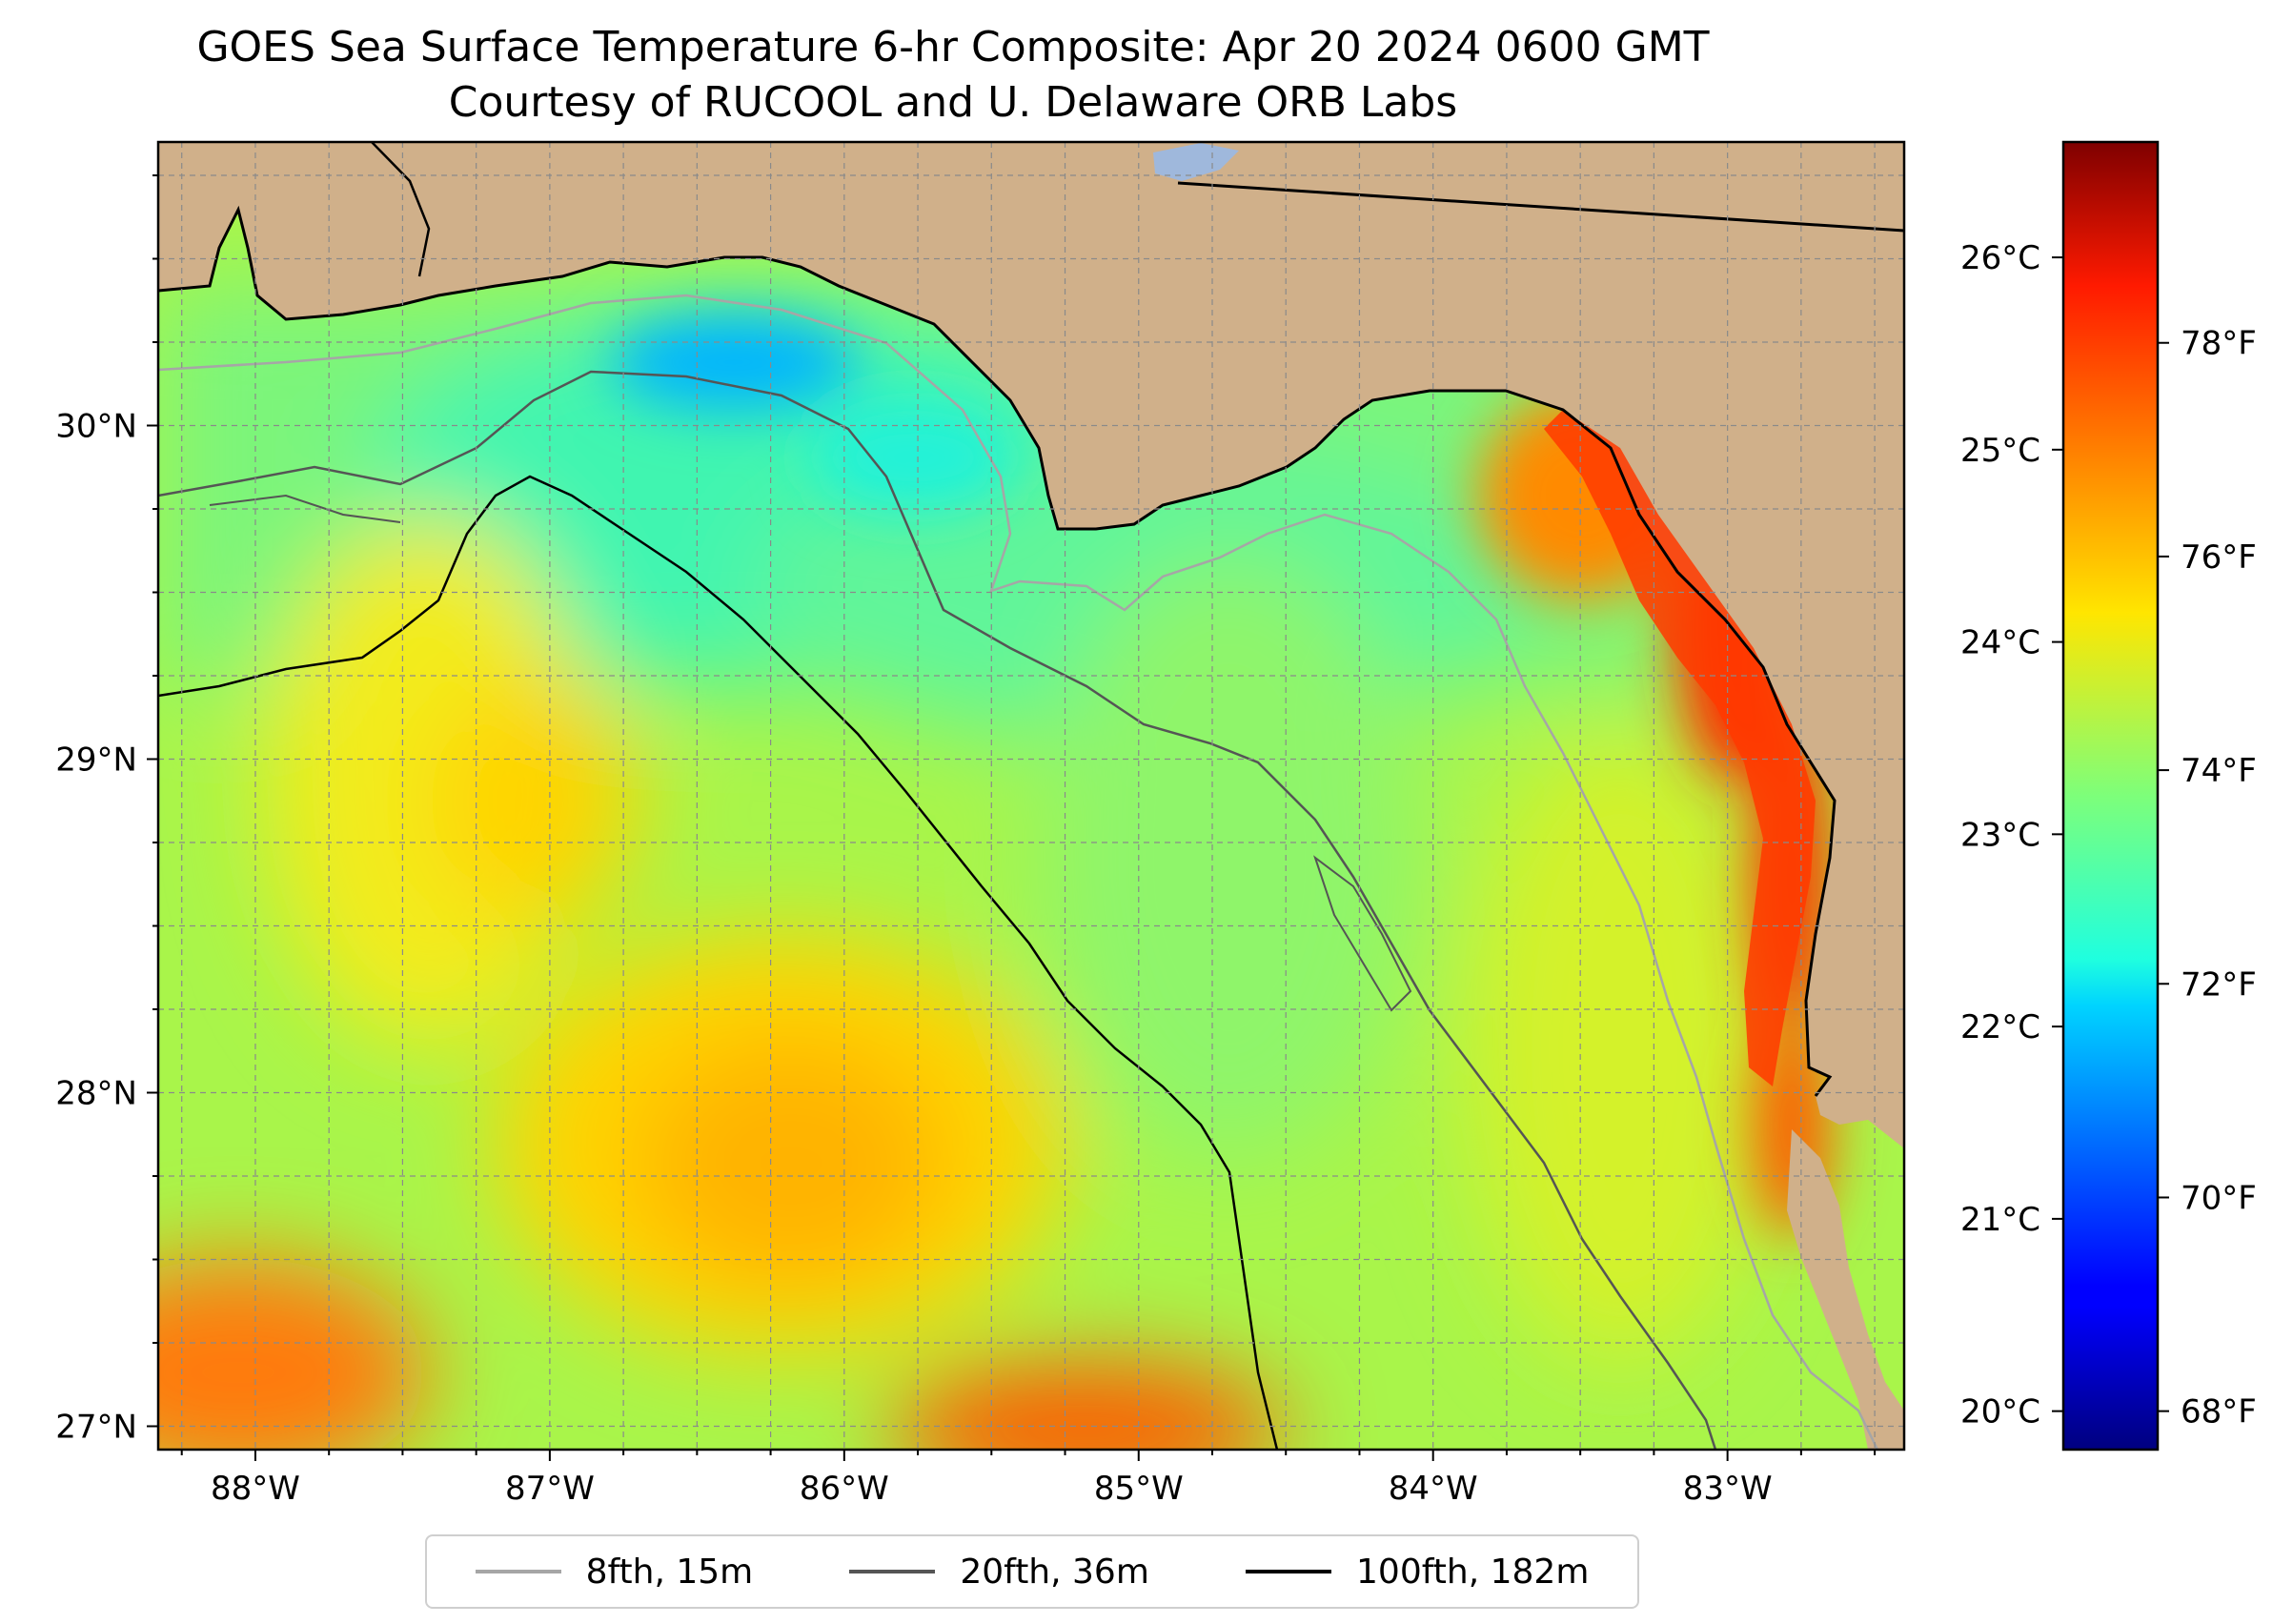 Image resolution: width=2293 pixels, height=1624 pixels. I want to click on lon-tick-label: 88°W, so click(256, 1489).